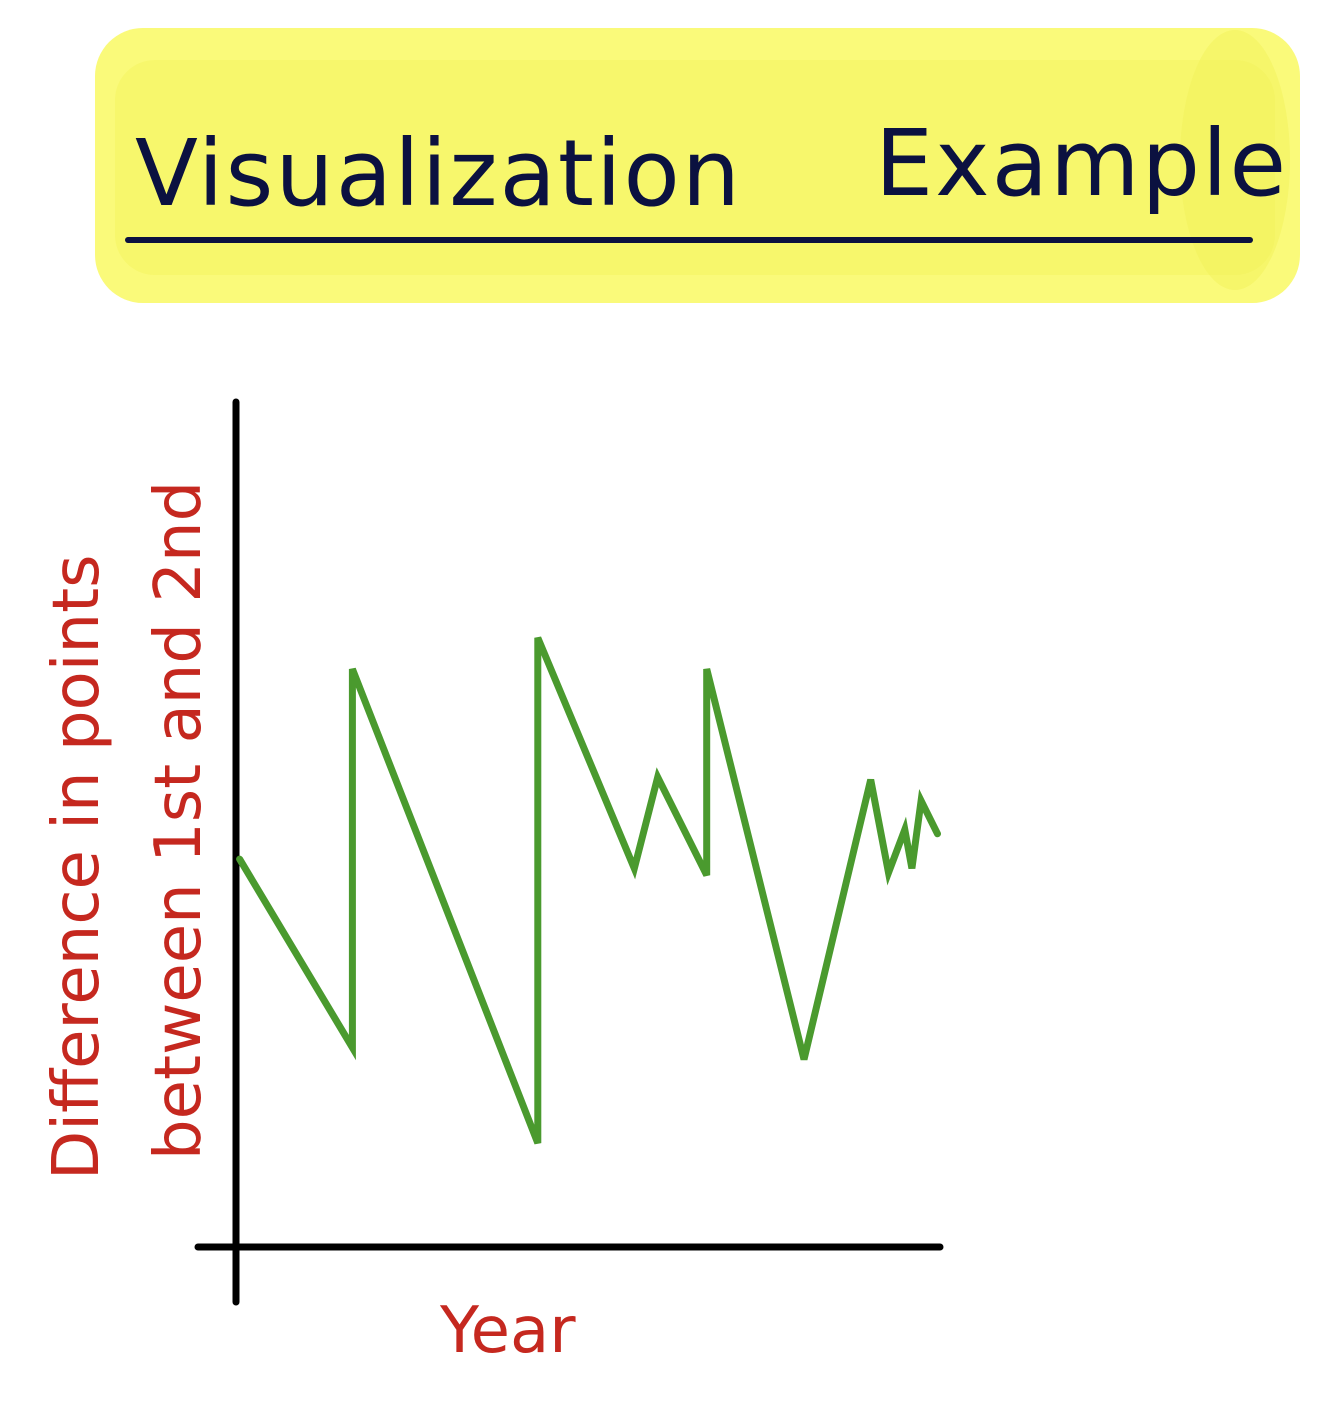 The width and height of the screenshot is (1344, 1418). Describe the element at coordinates (179, 820) in the screenshot. I see `y-axis-label-line2: between 1st and 2nd` at that location.